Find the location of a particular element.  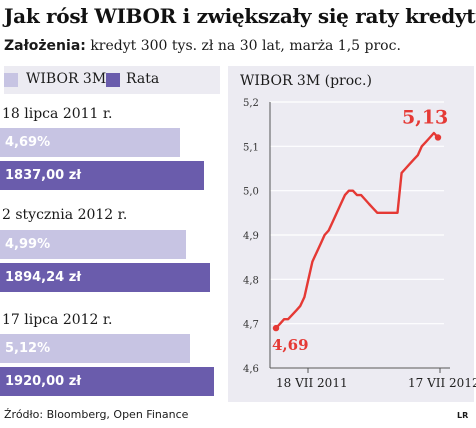

period-date: 18 lipca 2011 r. is located at coordinates (57, 114).